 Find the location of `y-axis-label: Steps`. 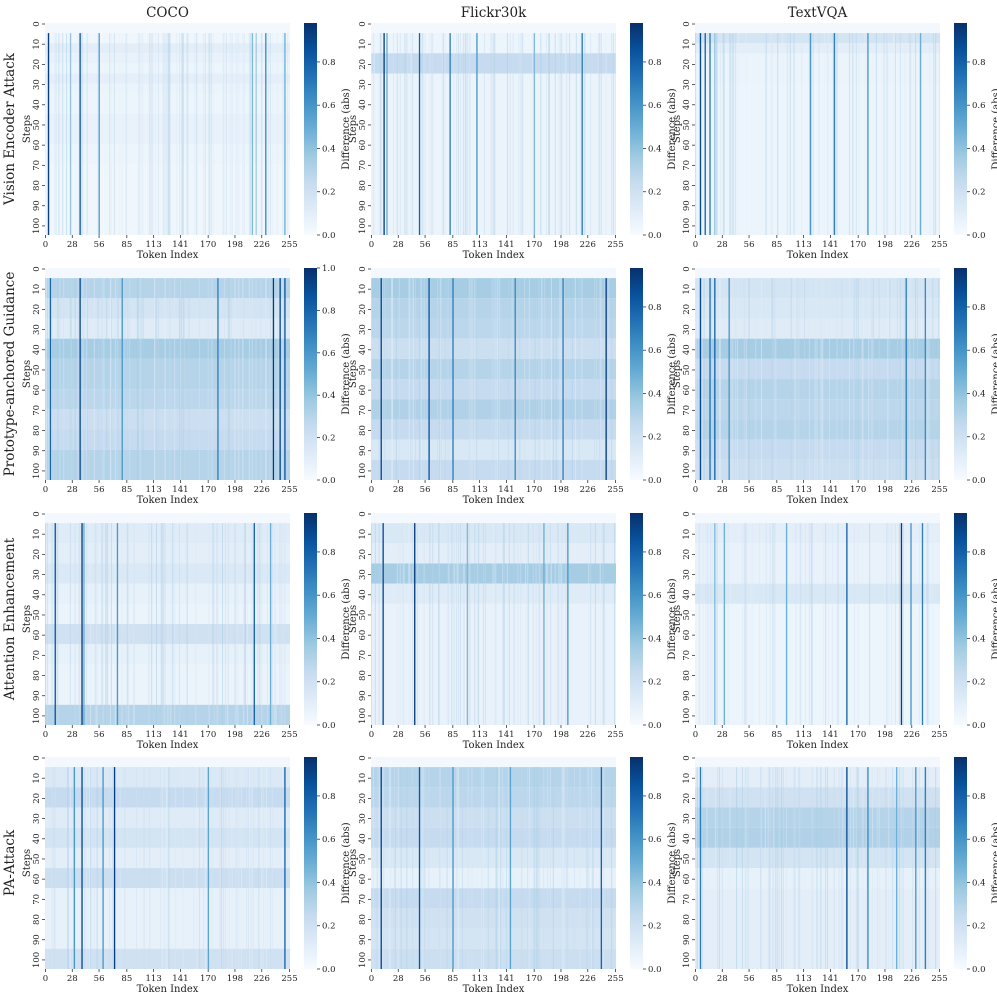

y-axis-label: Steps is located at coordinates (677, 863).